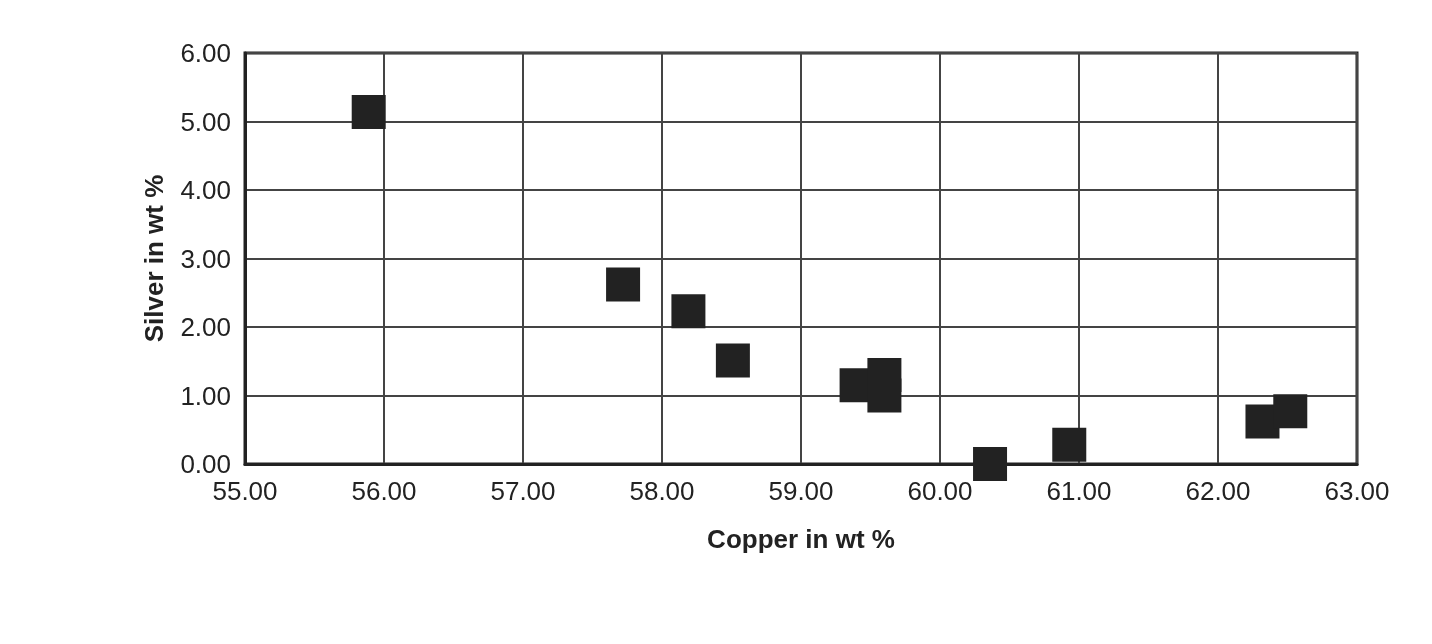  What do you see at coordinates (1357, 491) in the screenshot?
I see `x-tick-label: 63.00` at bounding box center [1357, 491].